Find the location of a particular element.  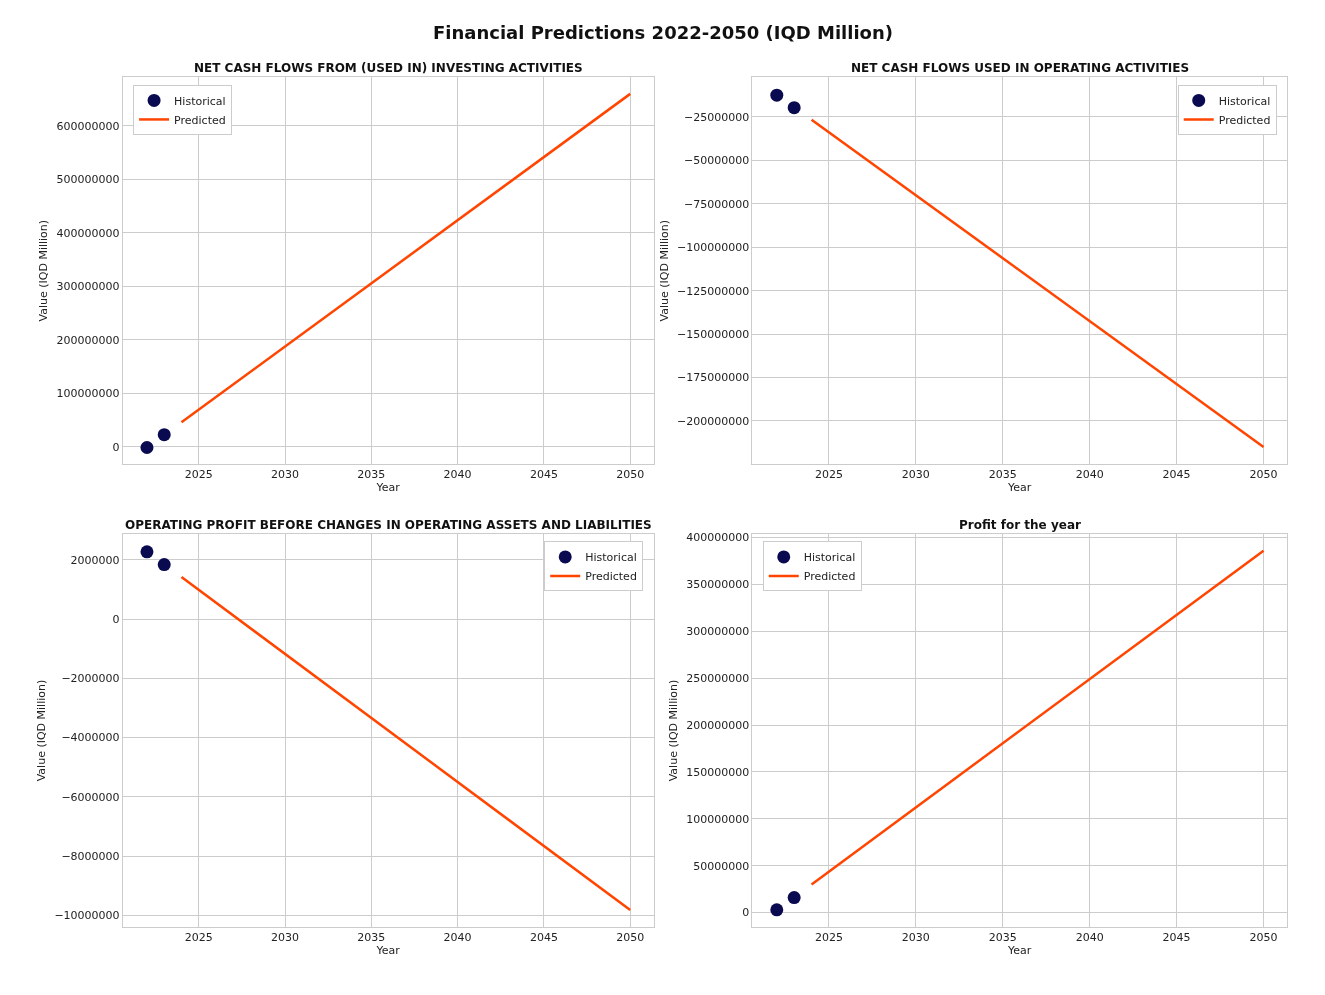

y-tick-label: −8000000 is located at coordinates (90, 856).